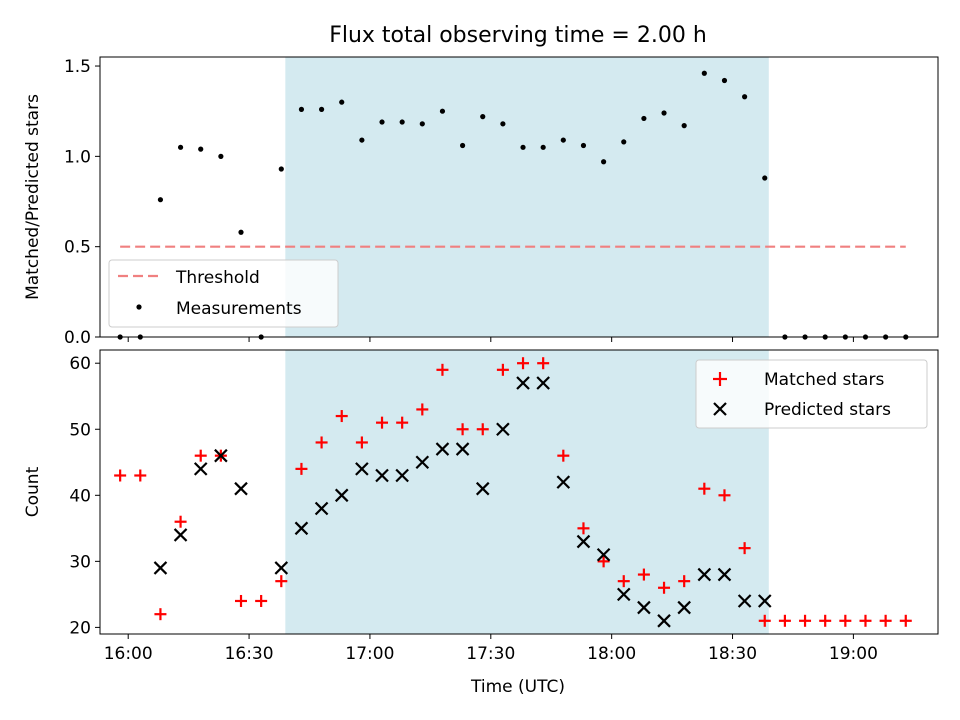 This screenshot has width=960, height=720. Describe the element at coordinates (223, 293) in the screenshot. I see `top-legend-box` at that location.